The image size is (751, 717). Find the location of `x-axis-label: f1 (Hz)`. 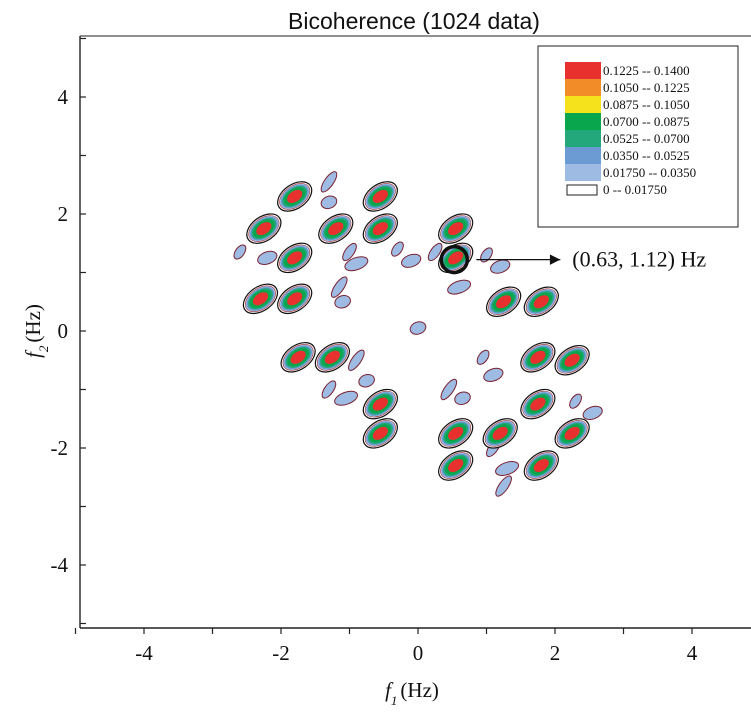

x-axis-label: f1 (Hz) is located at coordinates (412, 693).